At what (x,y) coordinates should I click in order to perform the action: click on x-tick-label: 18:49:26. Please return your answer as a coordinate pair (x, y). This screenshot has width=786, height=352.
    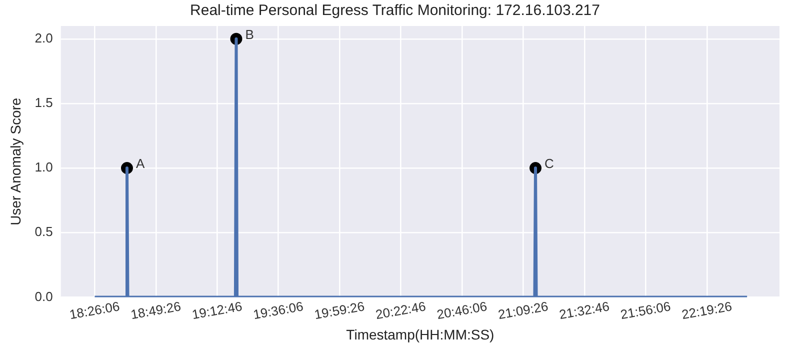
    Looking at the image, I should click on (156, 310).